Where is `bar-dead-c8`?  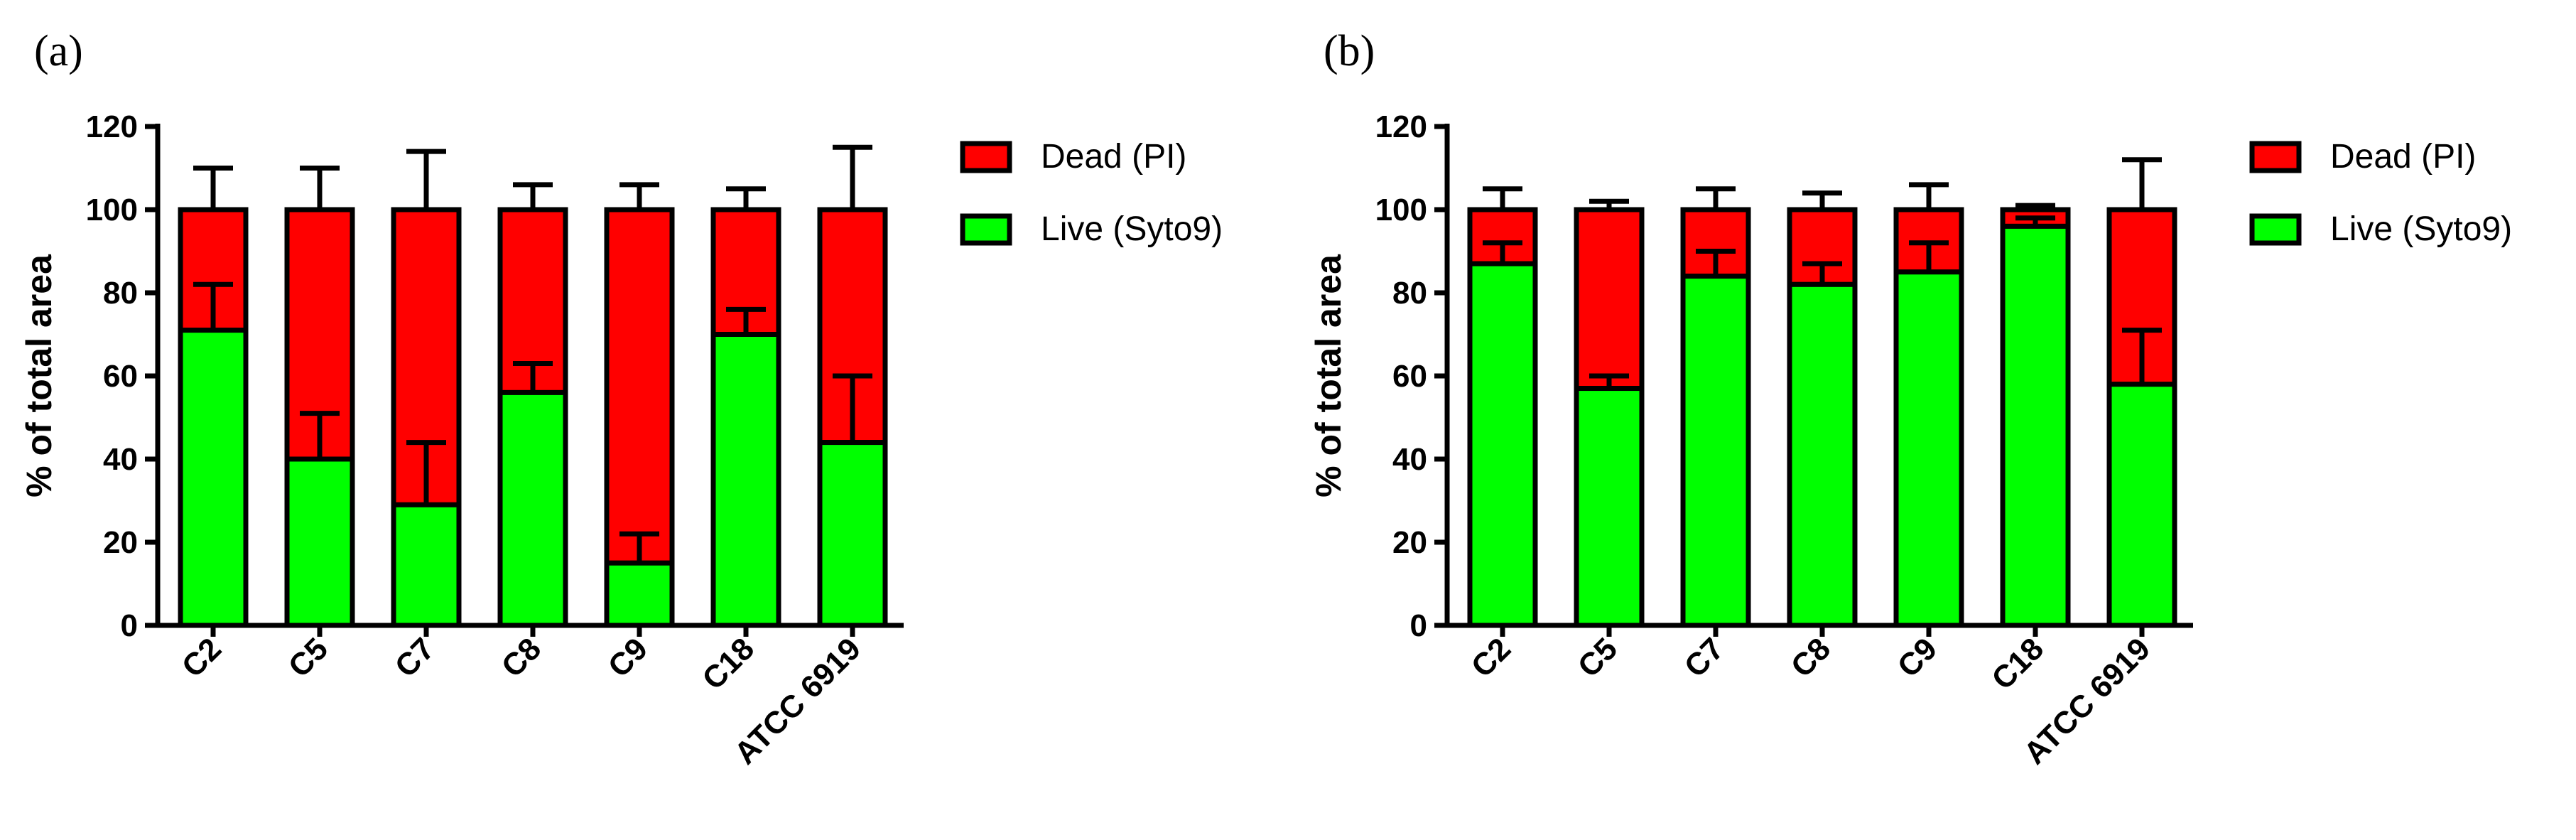 bar-dead-c8 is located at coordinates (532, 301).